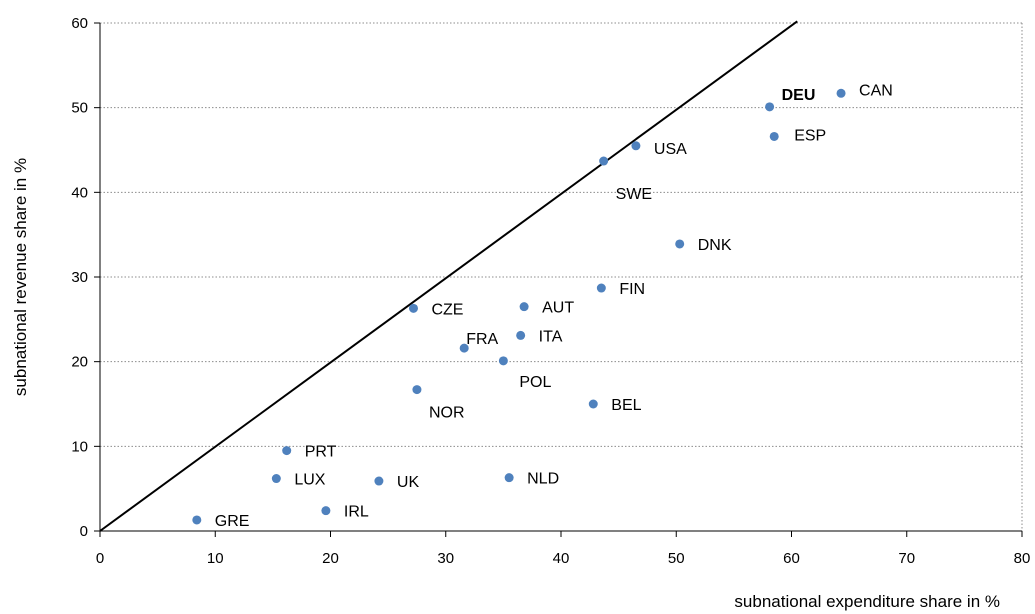  I want to click on x-tick-label: 70, so click(906, 558).